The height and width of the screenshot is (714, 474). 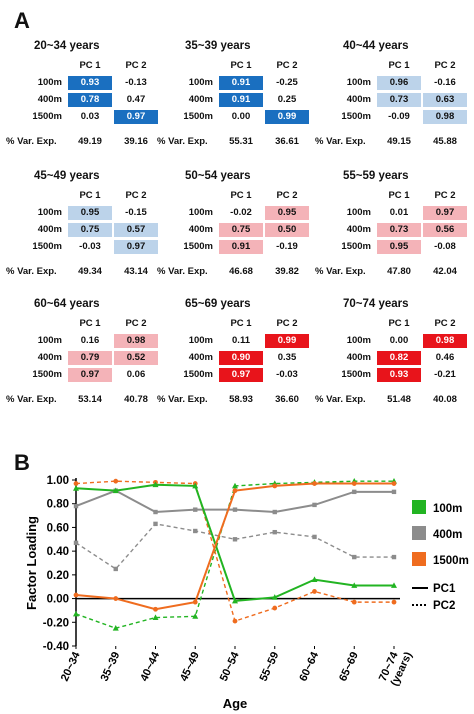 What do you see at coordinates (399, 100) in the screenshot?
I see `loading-cell-pc1: 0.73` at bounding box center [399, 100].